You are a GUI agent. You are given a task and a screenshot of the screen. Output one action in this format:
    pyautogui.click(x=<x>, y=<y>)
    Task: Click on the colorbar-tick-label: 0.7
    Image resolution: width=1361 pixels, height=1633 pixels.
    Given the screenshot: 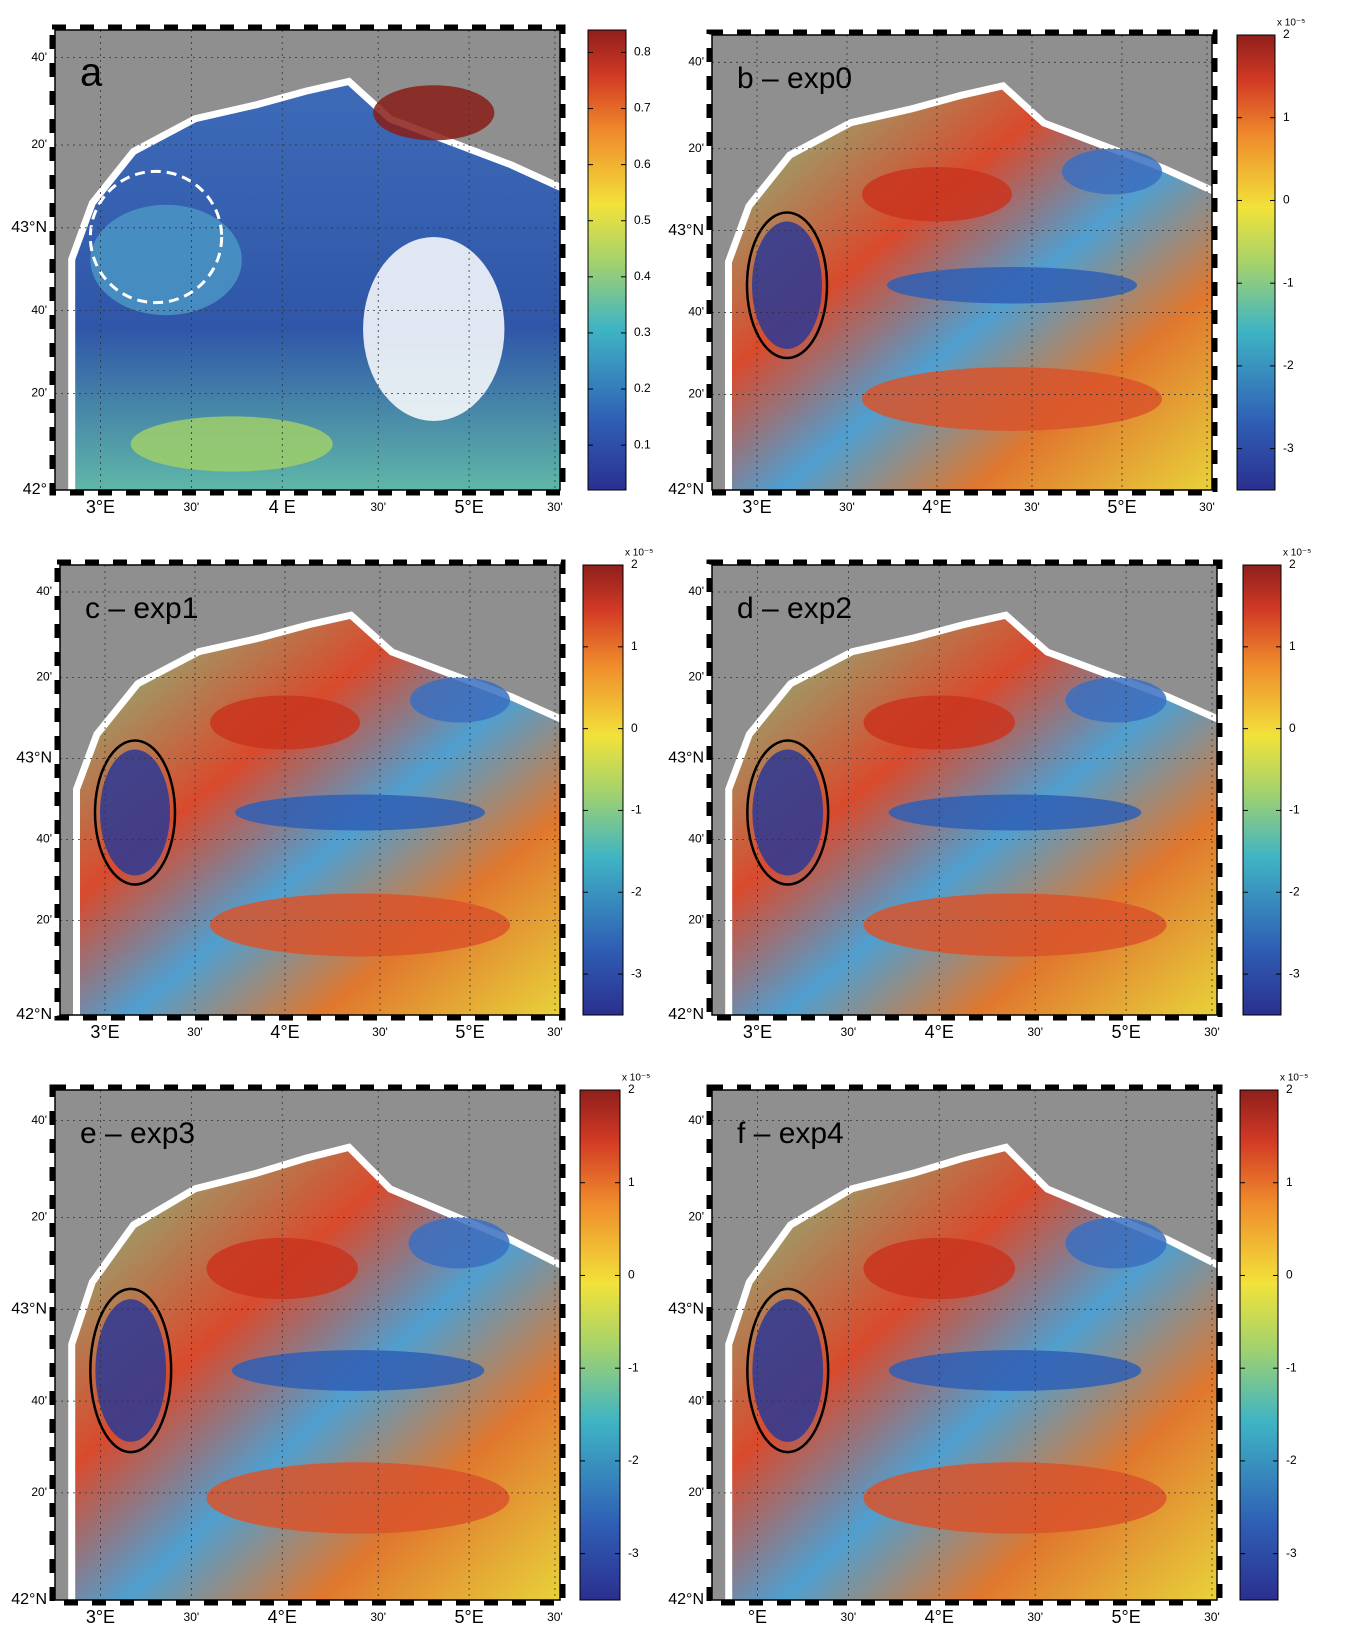 What is the action you would take?
    pyautogui.click(x=642, y=108)
    